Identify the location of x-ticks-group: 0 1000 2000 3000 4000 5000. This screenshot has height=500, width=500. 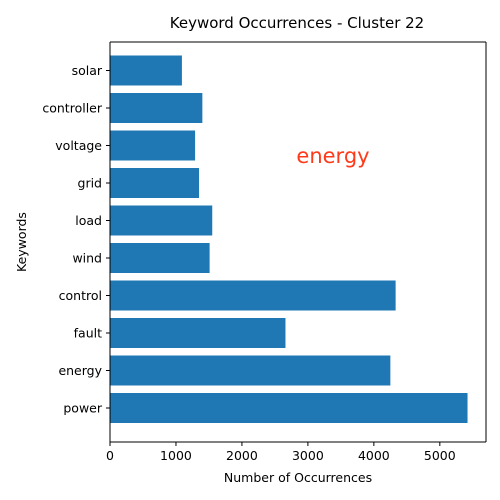
(281, 452).